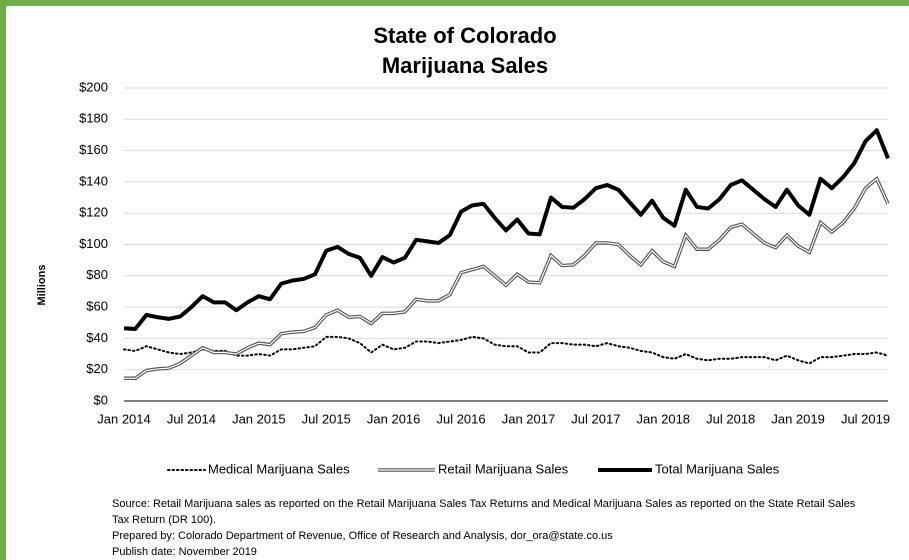  Describe the element at coordinates (164, 520) in the screenshot. I see `footnote: Tax Return (DR 100).` at that location.